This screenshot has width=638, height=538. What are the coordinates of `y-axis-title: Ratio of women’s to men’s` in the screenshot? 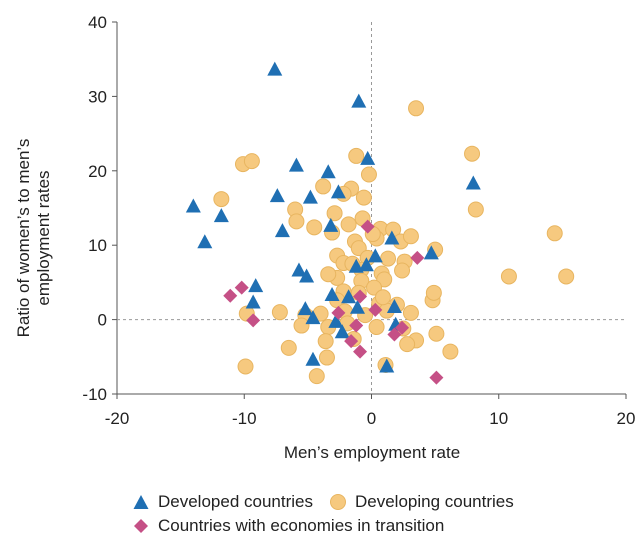 It's located at (23, 238).